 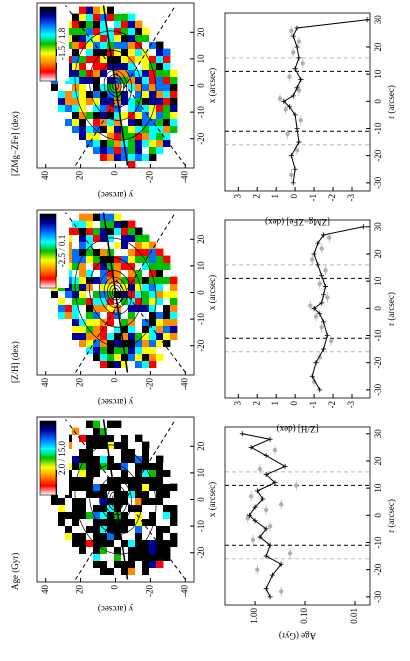 I want to click on dashed-axis, so click(x=125, y=499).